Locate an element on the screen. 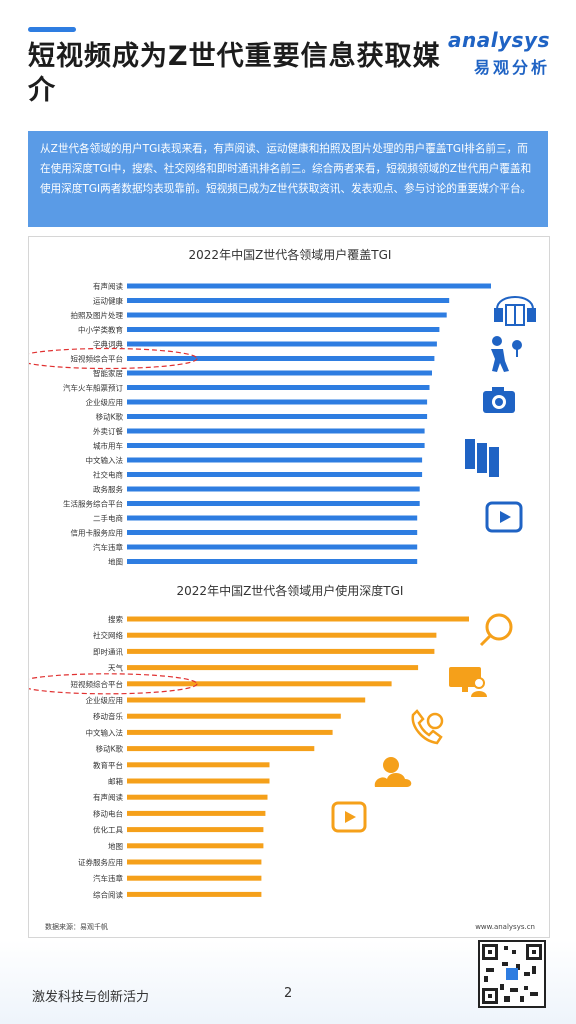 The image size is (576, 1024). category-label: 中小学类教育 is located at coordinates (100, 330).